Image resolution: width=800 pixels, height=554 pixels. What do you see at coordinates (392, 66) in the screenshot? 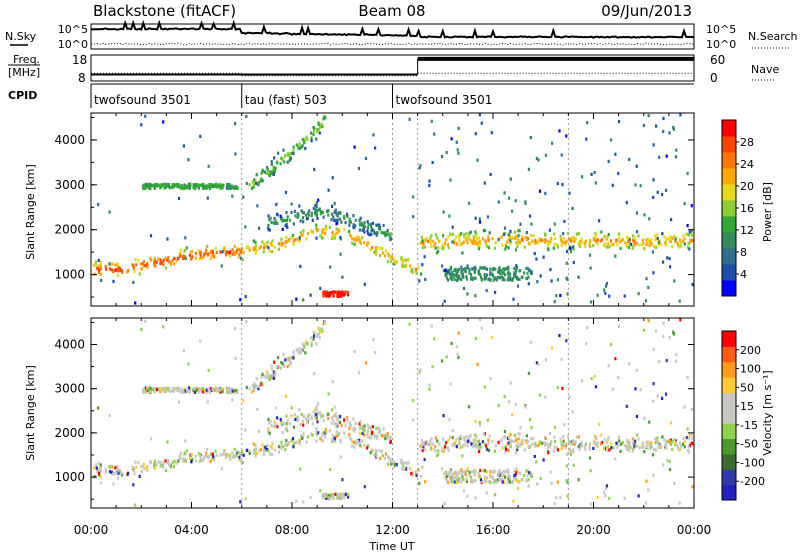
I see `freq-lines` at bounding box center [392, 66].